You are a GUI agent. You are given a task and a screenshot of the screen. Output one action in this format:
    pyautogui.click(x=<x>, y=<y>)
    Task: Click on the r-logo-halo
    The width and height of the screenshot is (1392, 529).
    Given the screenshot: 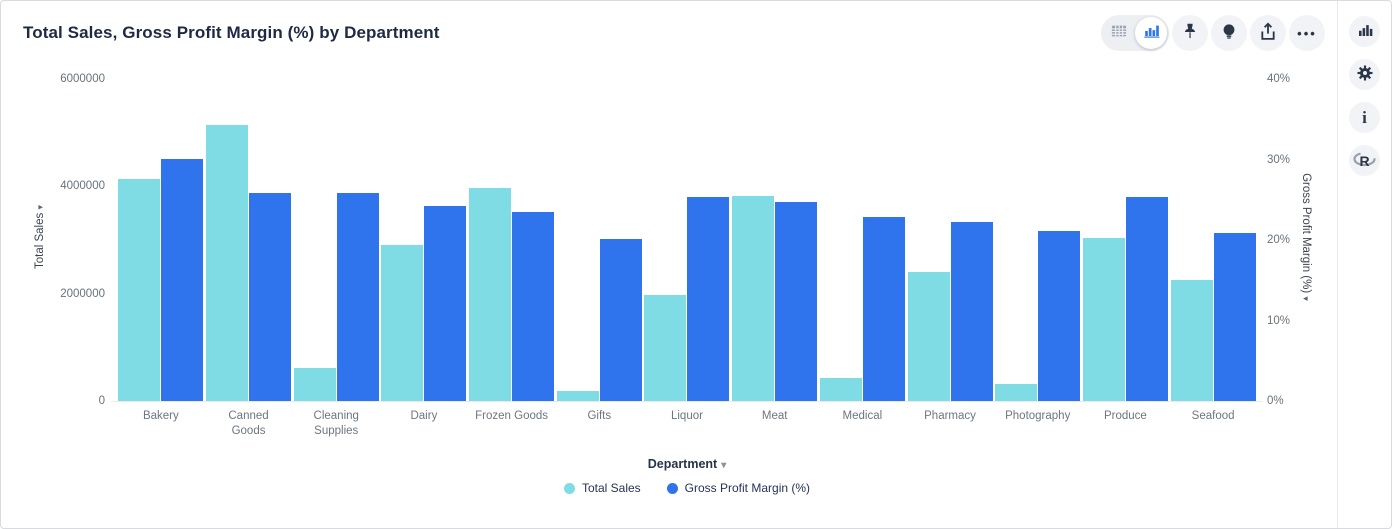 What is the action you would take?
    pyautogui.click(x=1364, y=161)
    